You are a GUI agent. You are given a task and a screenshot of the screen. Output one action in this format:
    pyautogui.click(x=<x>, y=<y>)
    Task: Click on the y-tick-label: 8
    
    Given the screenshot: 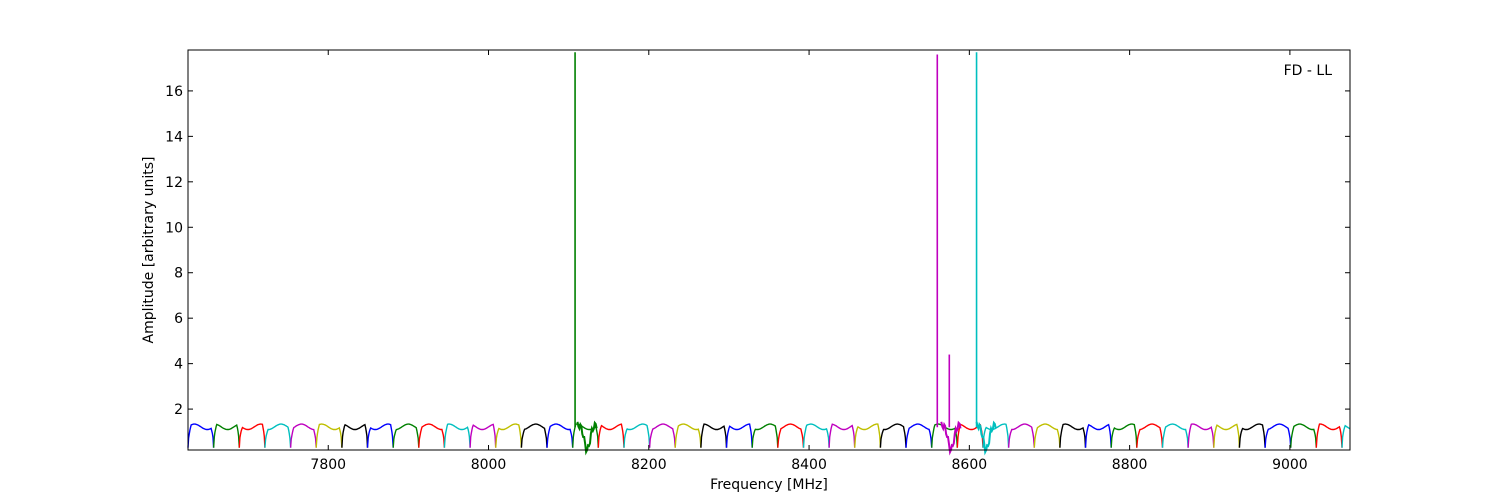 What is the action you would take?
    pyautogui.click(x=178, y=274)
    